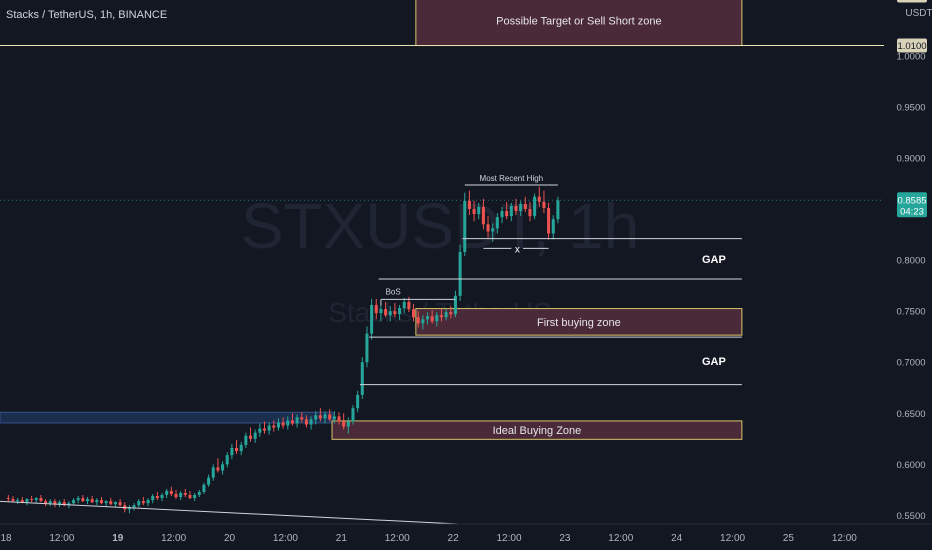  I want to click on x-tick-label: 25, so click(789, 538).